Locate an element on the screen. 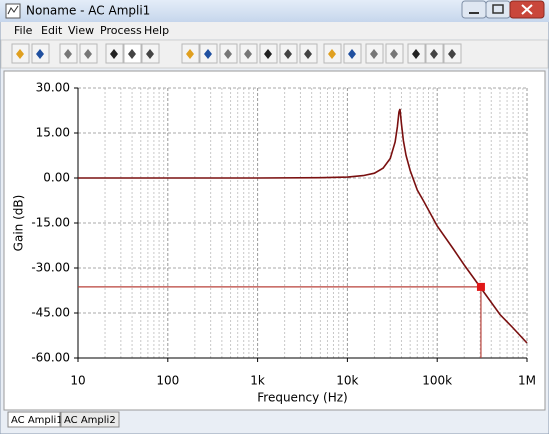  close-glyph is located at coordinates (527, 9).